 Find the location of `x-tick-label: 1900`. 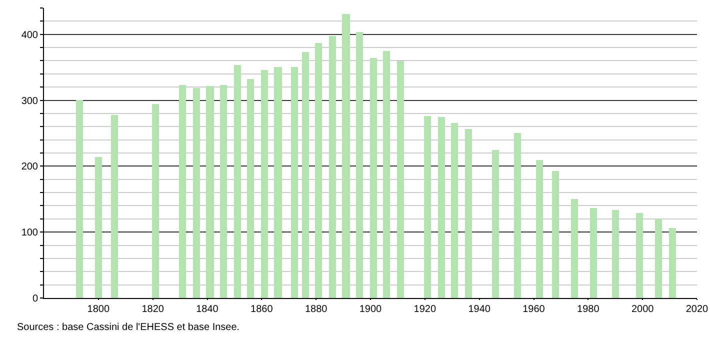

x-tick-label: 1900 is located at coordinates (370, 309).